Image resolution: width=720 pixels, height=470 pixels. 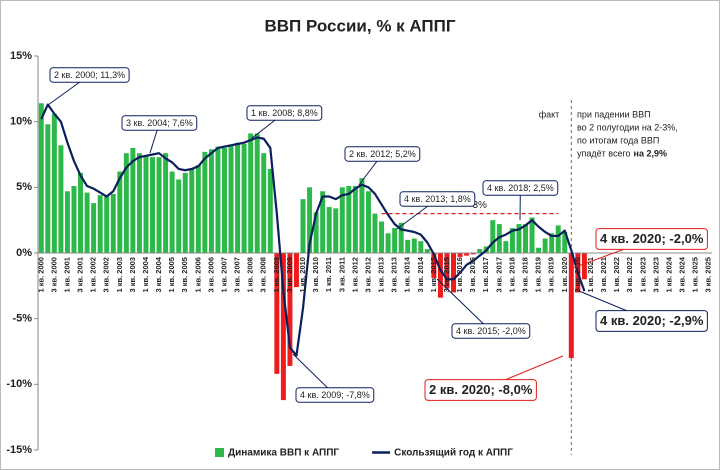 I want to click on legend-label: Скользящий год к АППГ, so click(x=453, y=453).